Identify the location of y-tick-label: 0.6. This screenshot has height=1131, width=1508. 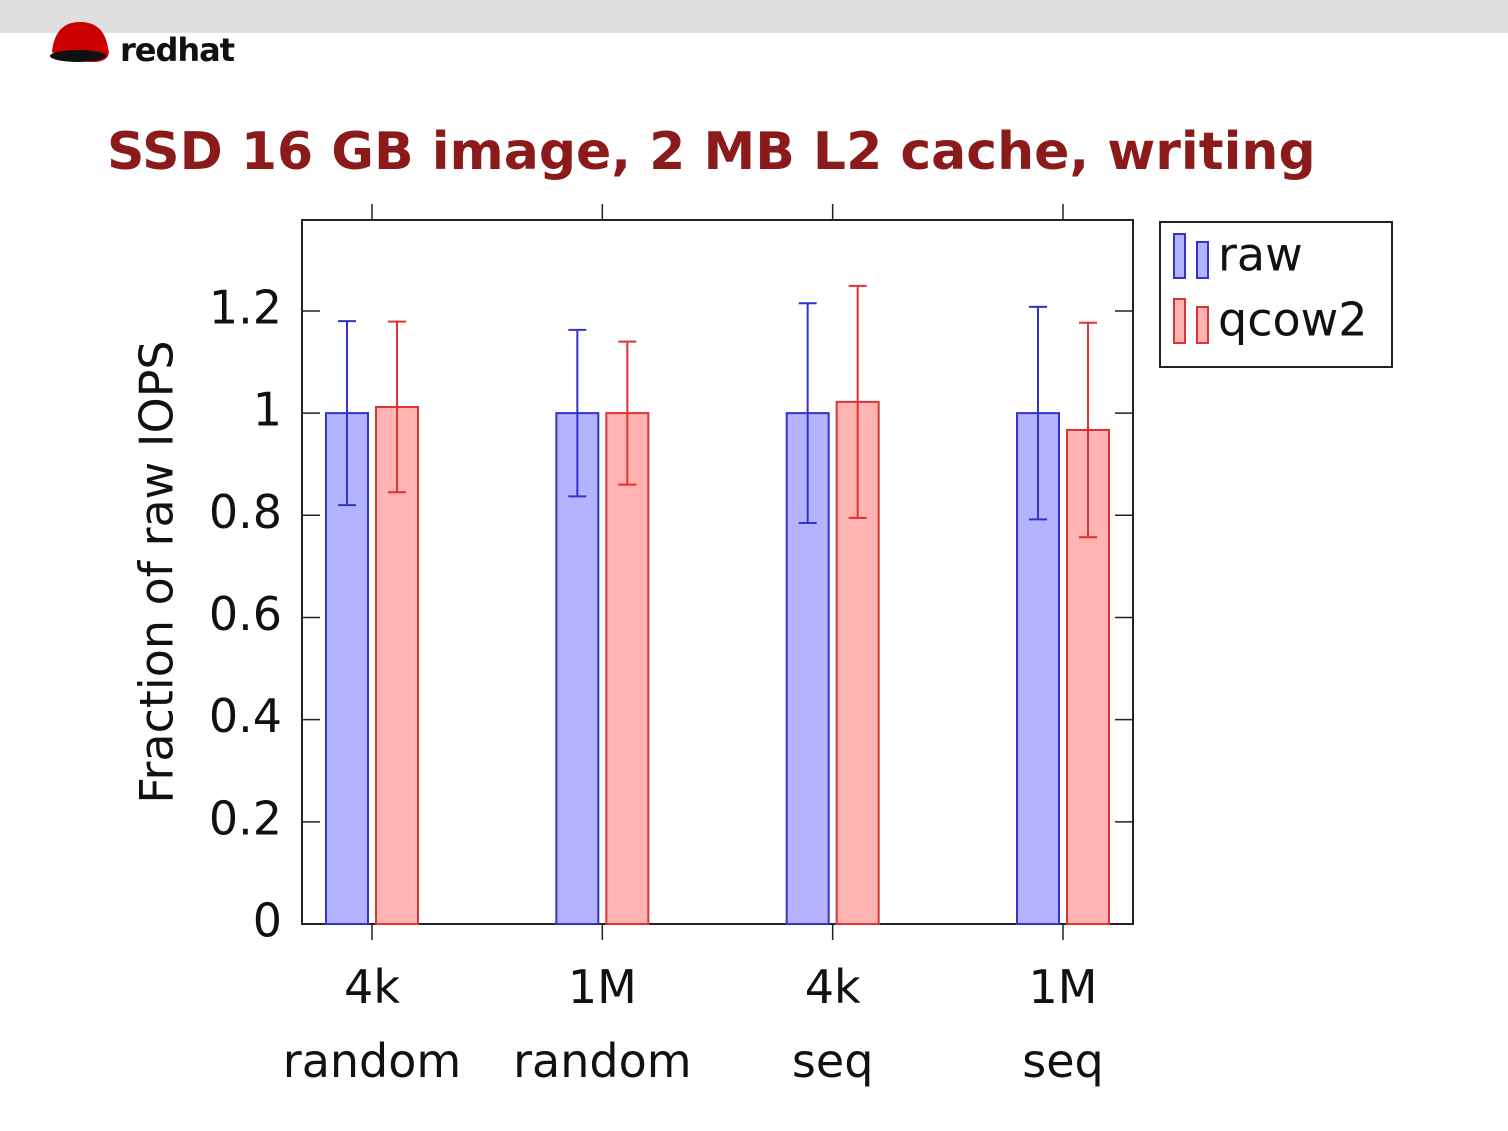
(245, 614).